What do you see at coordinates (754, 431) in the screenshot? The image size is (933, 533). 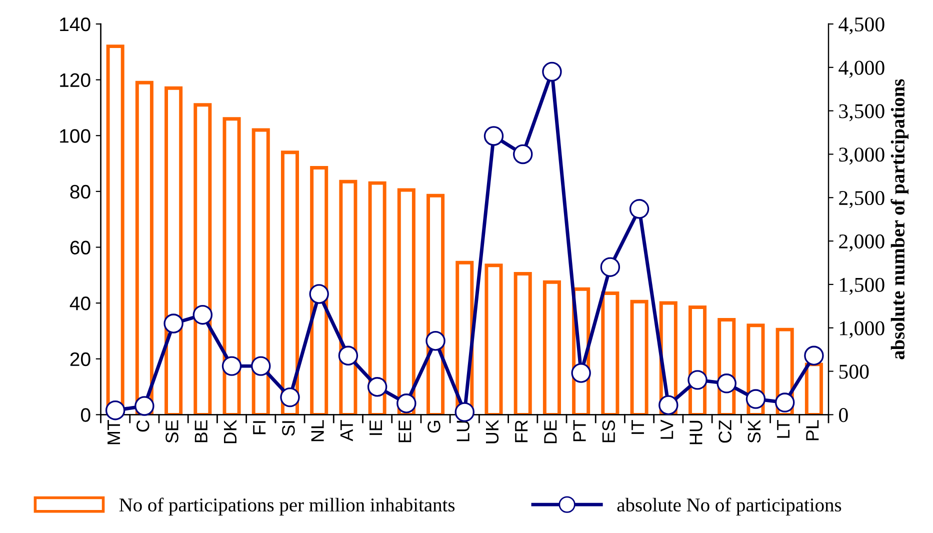 I see `x-tick-label: SK` at bounding box center [754, 431].